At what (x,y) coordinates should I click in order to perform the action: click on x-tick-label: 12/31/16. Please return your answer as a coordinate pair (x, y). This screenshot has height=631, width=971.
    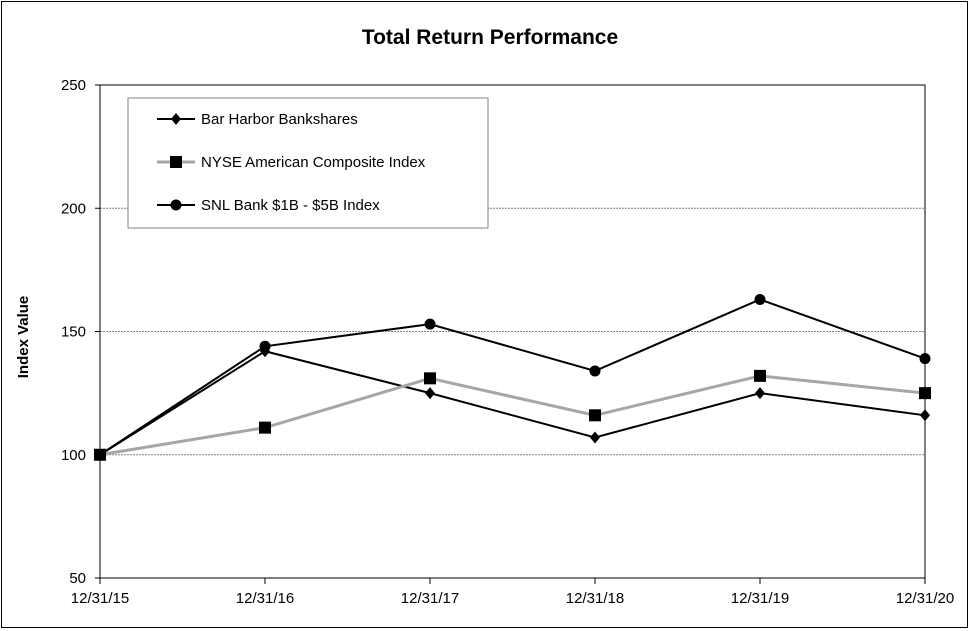
    Looking at the image, I should click on (265, 598).